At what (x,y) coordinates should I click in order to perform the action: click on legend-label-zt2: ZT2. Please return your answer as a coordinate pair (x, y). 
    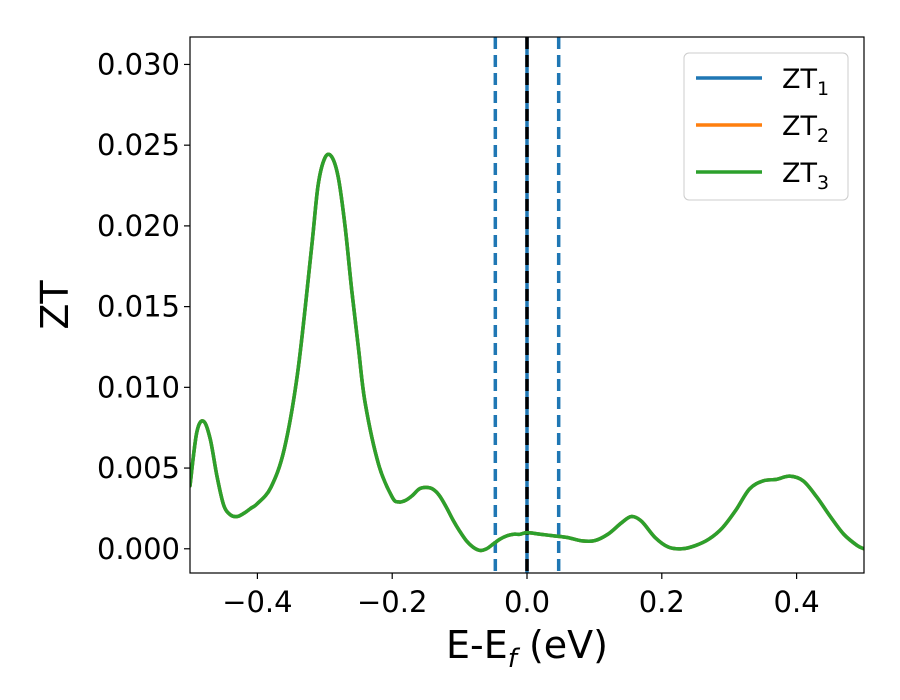
    Looking at the image, I should click on (805, 129).